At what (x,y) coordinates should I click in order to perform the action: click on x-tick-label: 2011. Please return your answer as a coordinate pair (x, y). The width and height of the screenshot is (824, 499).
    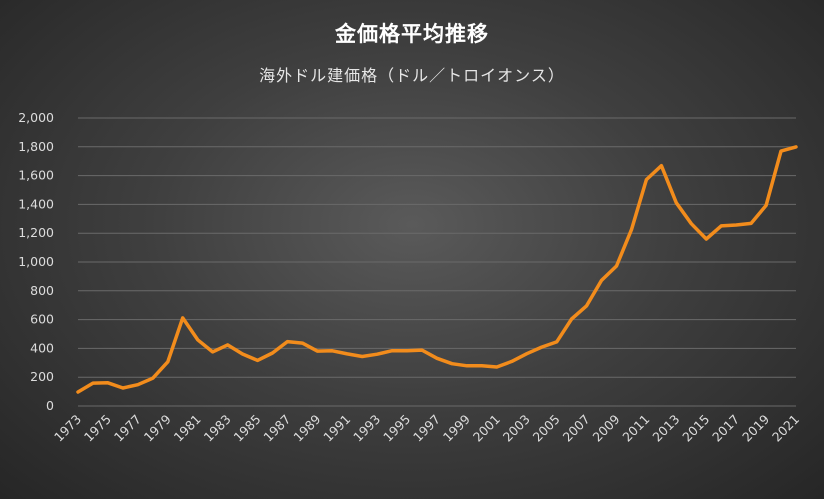
    Looking at the image, I should click on (635, 428).